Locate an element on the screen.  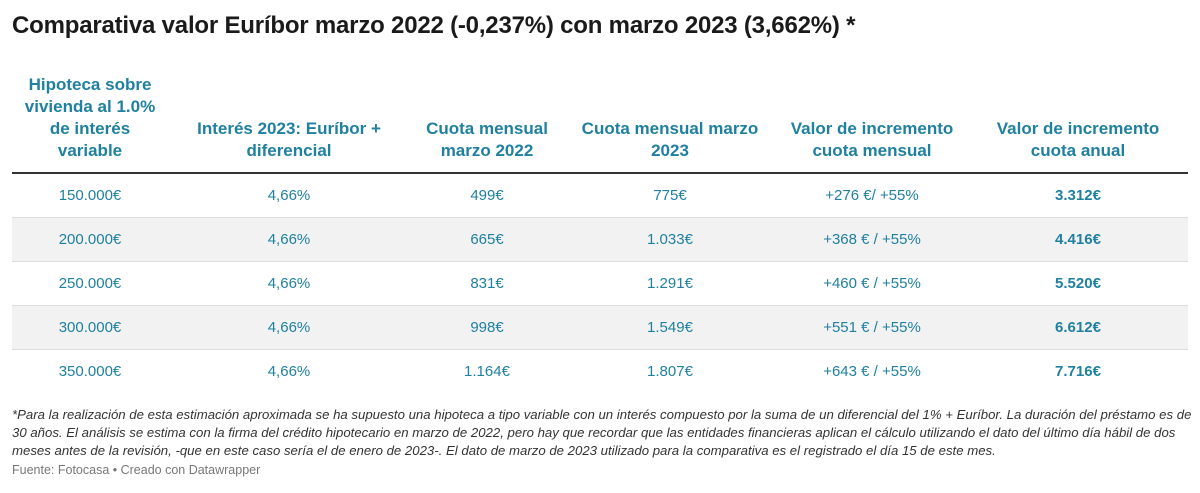
table-cell: 831€ is located at coordinates (487, 283).